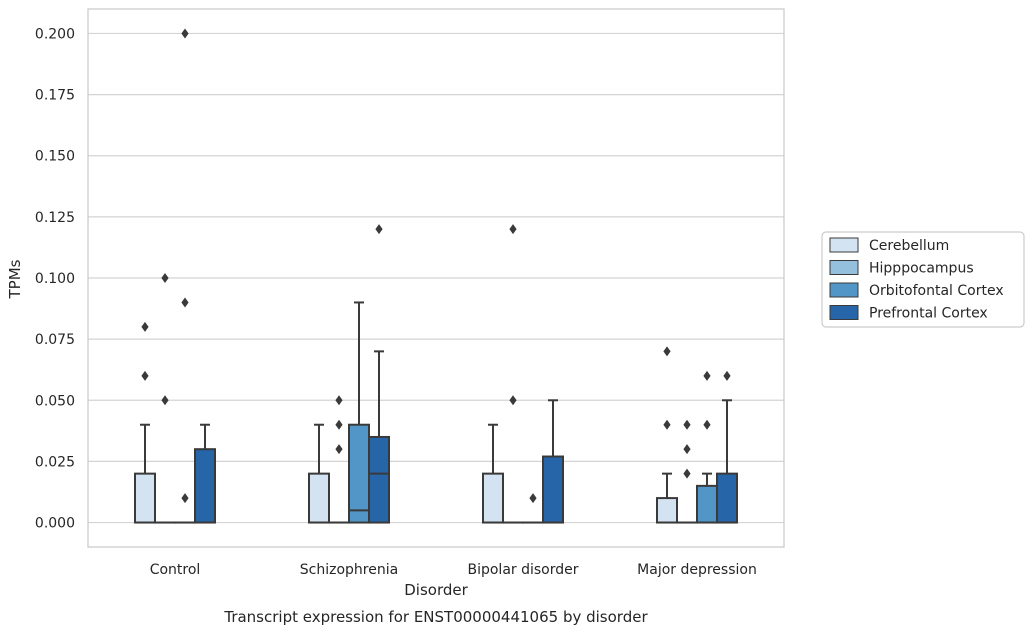  I want to click on y-tick-label: 0.125, so click(55, 218).